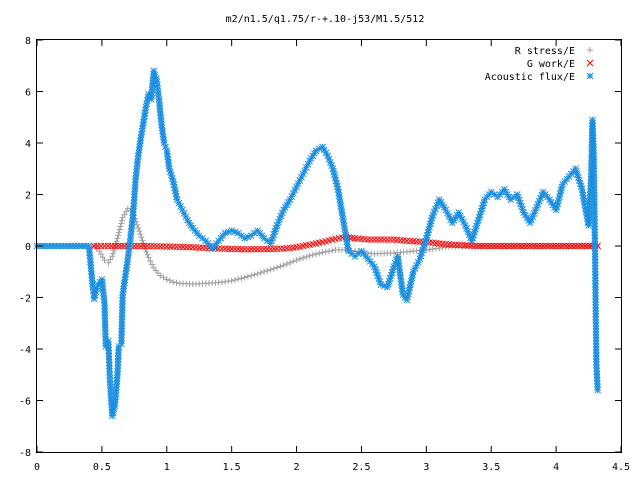 The width and height of the screenshot is (640, 480). I want to click on x-tick-label: 4.5, so click(621, 467).